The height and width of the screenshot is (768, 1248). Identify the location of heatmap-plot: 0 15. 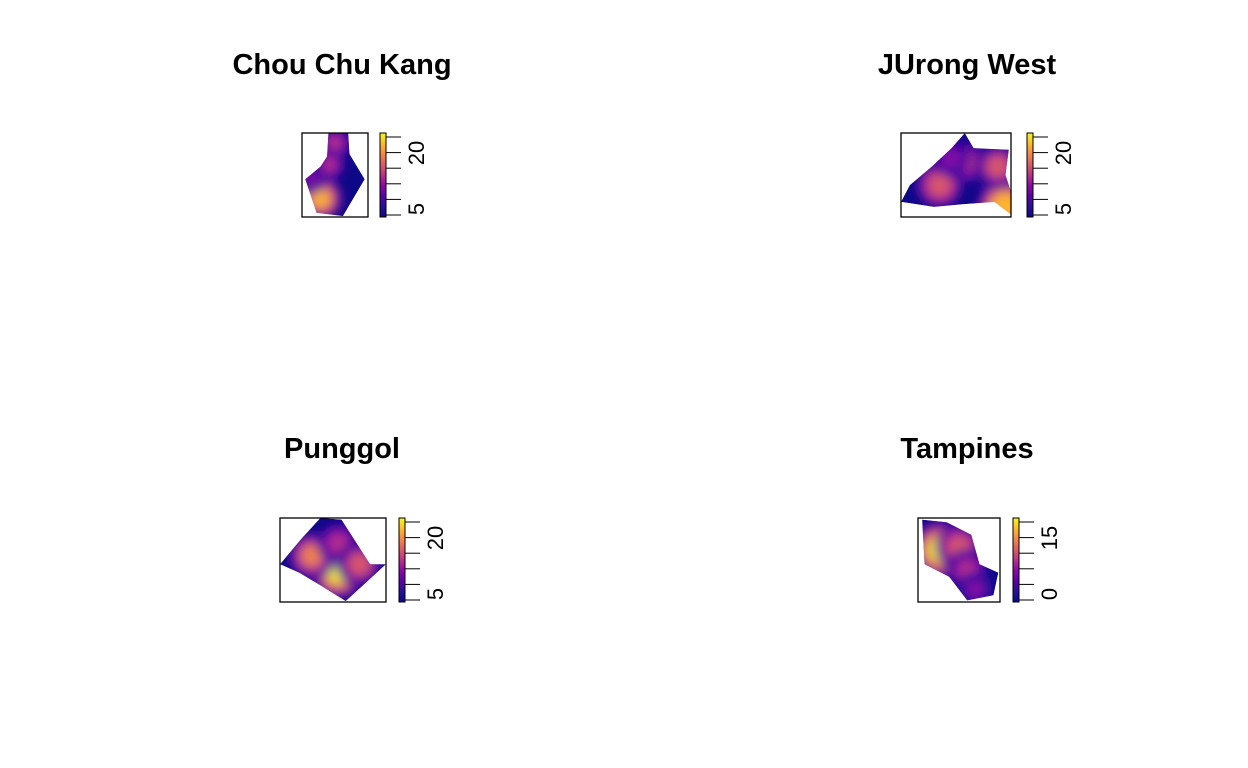
(989, 560).